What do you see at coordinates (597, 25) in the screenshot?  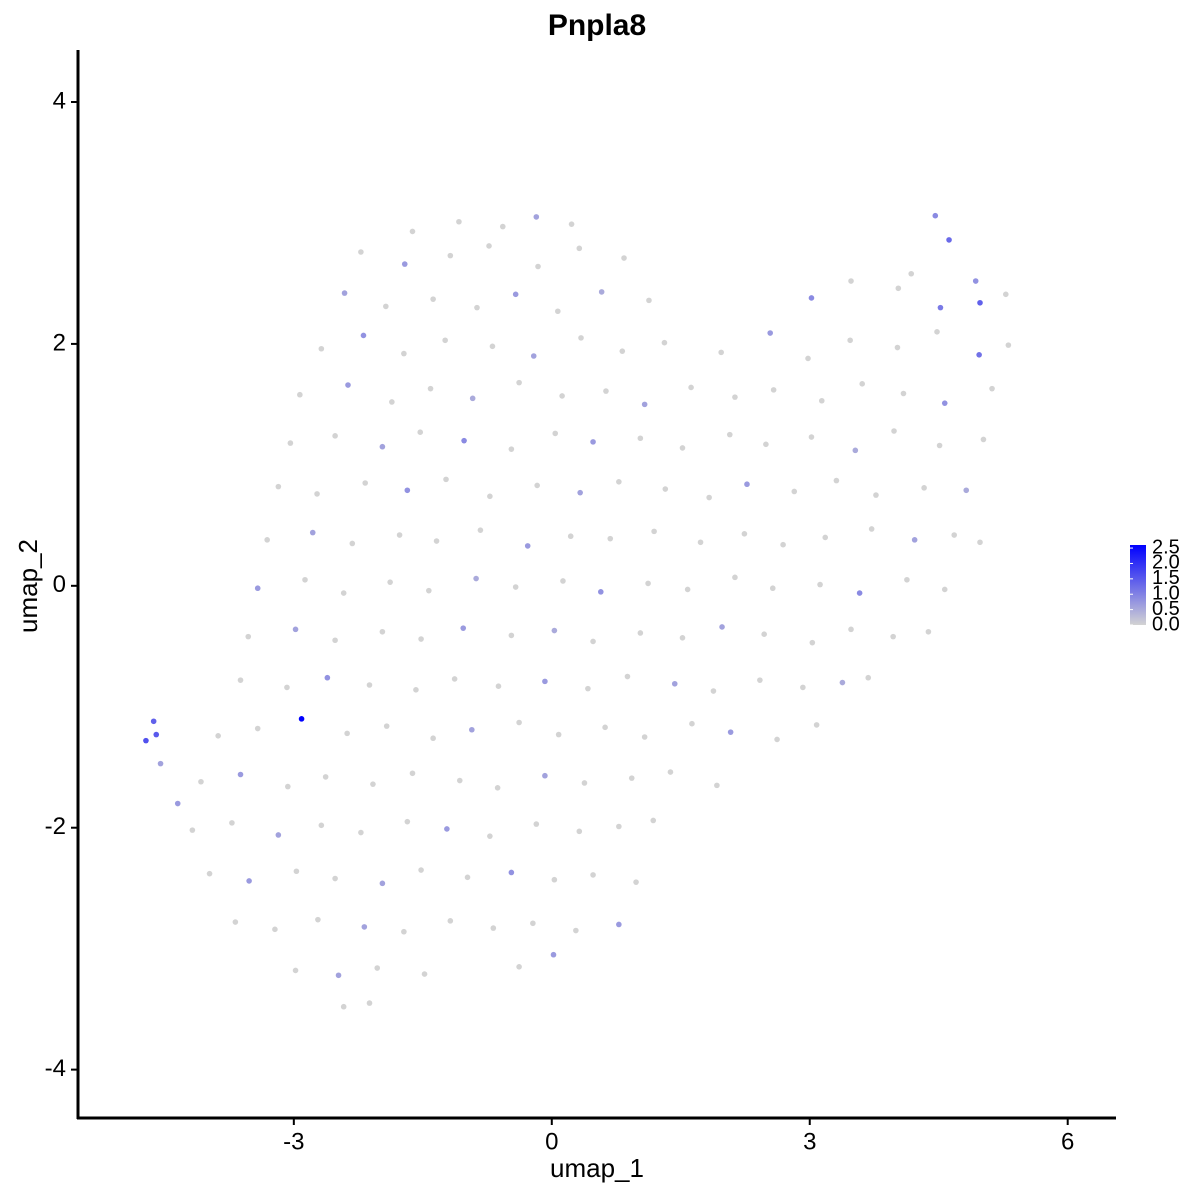 I see `chart-title: Pnpla8` at bounding box center [597, 25].